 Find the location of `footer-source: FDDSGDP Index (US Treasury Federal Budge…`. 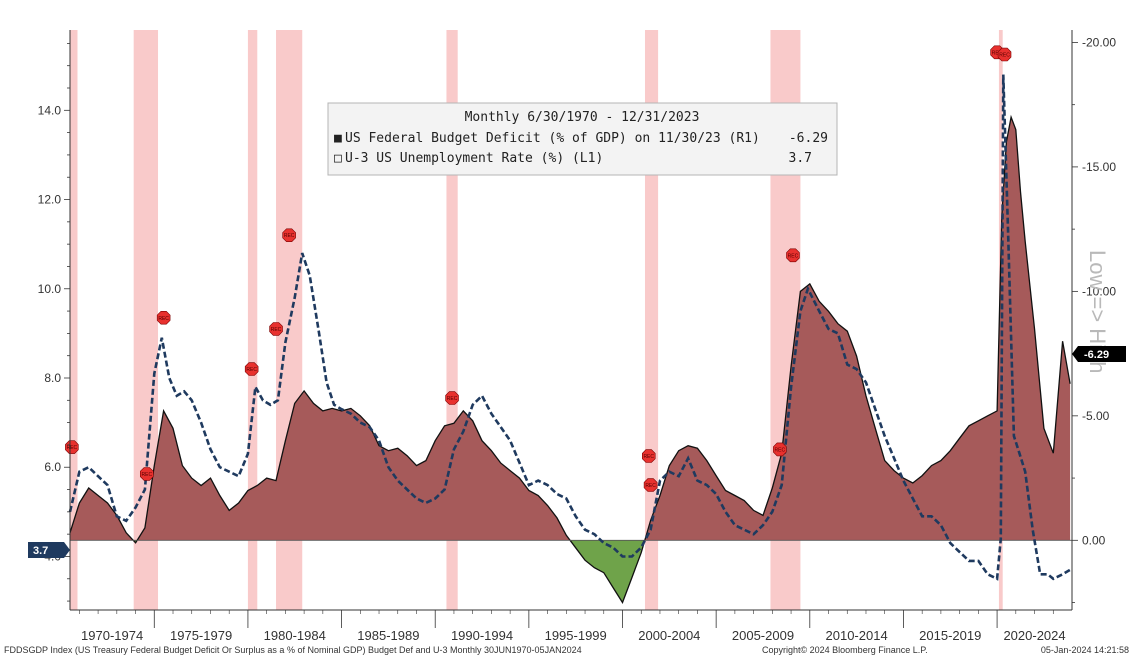

footer-source: FDDSGDP Index (US Treasury Federal Budge… is located at coordinates (293, 650).